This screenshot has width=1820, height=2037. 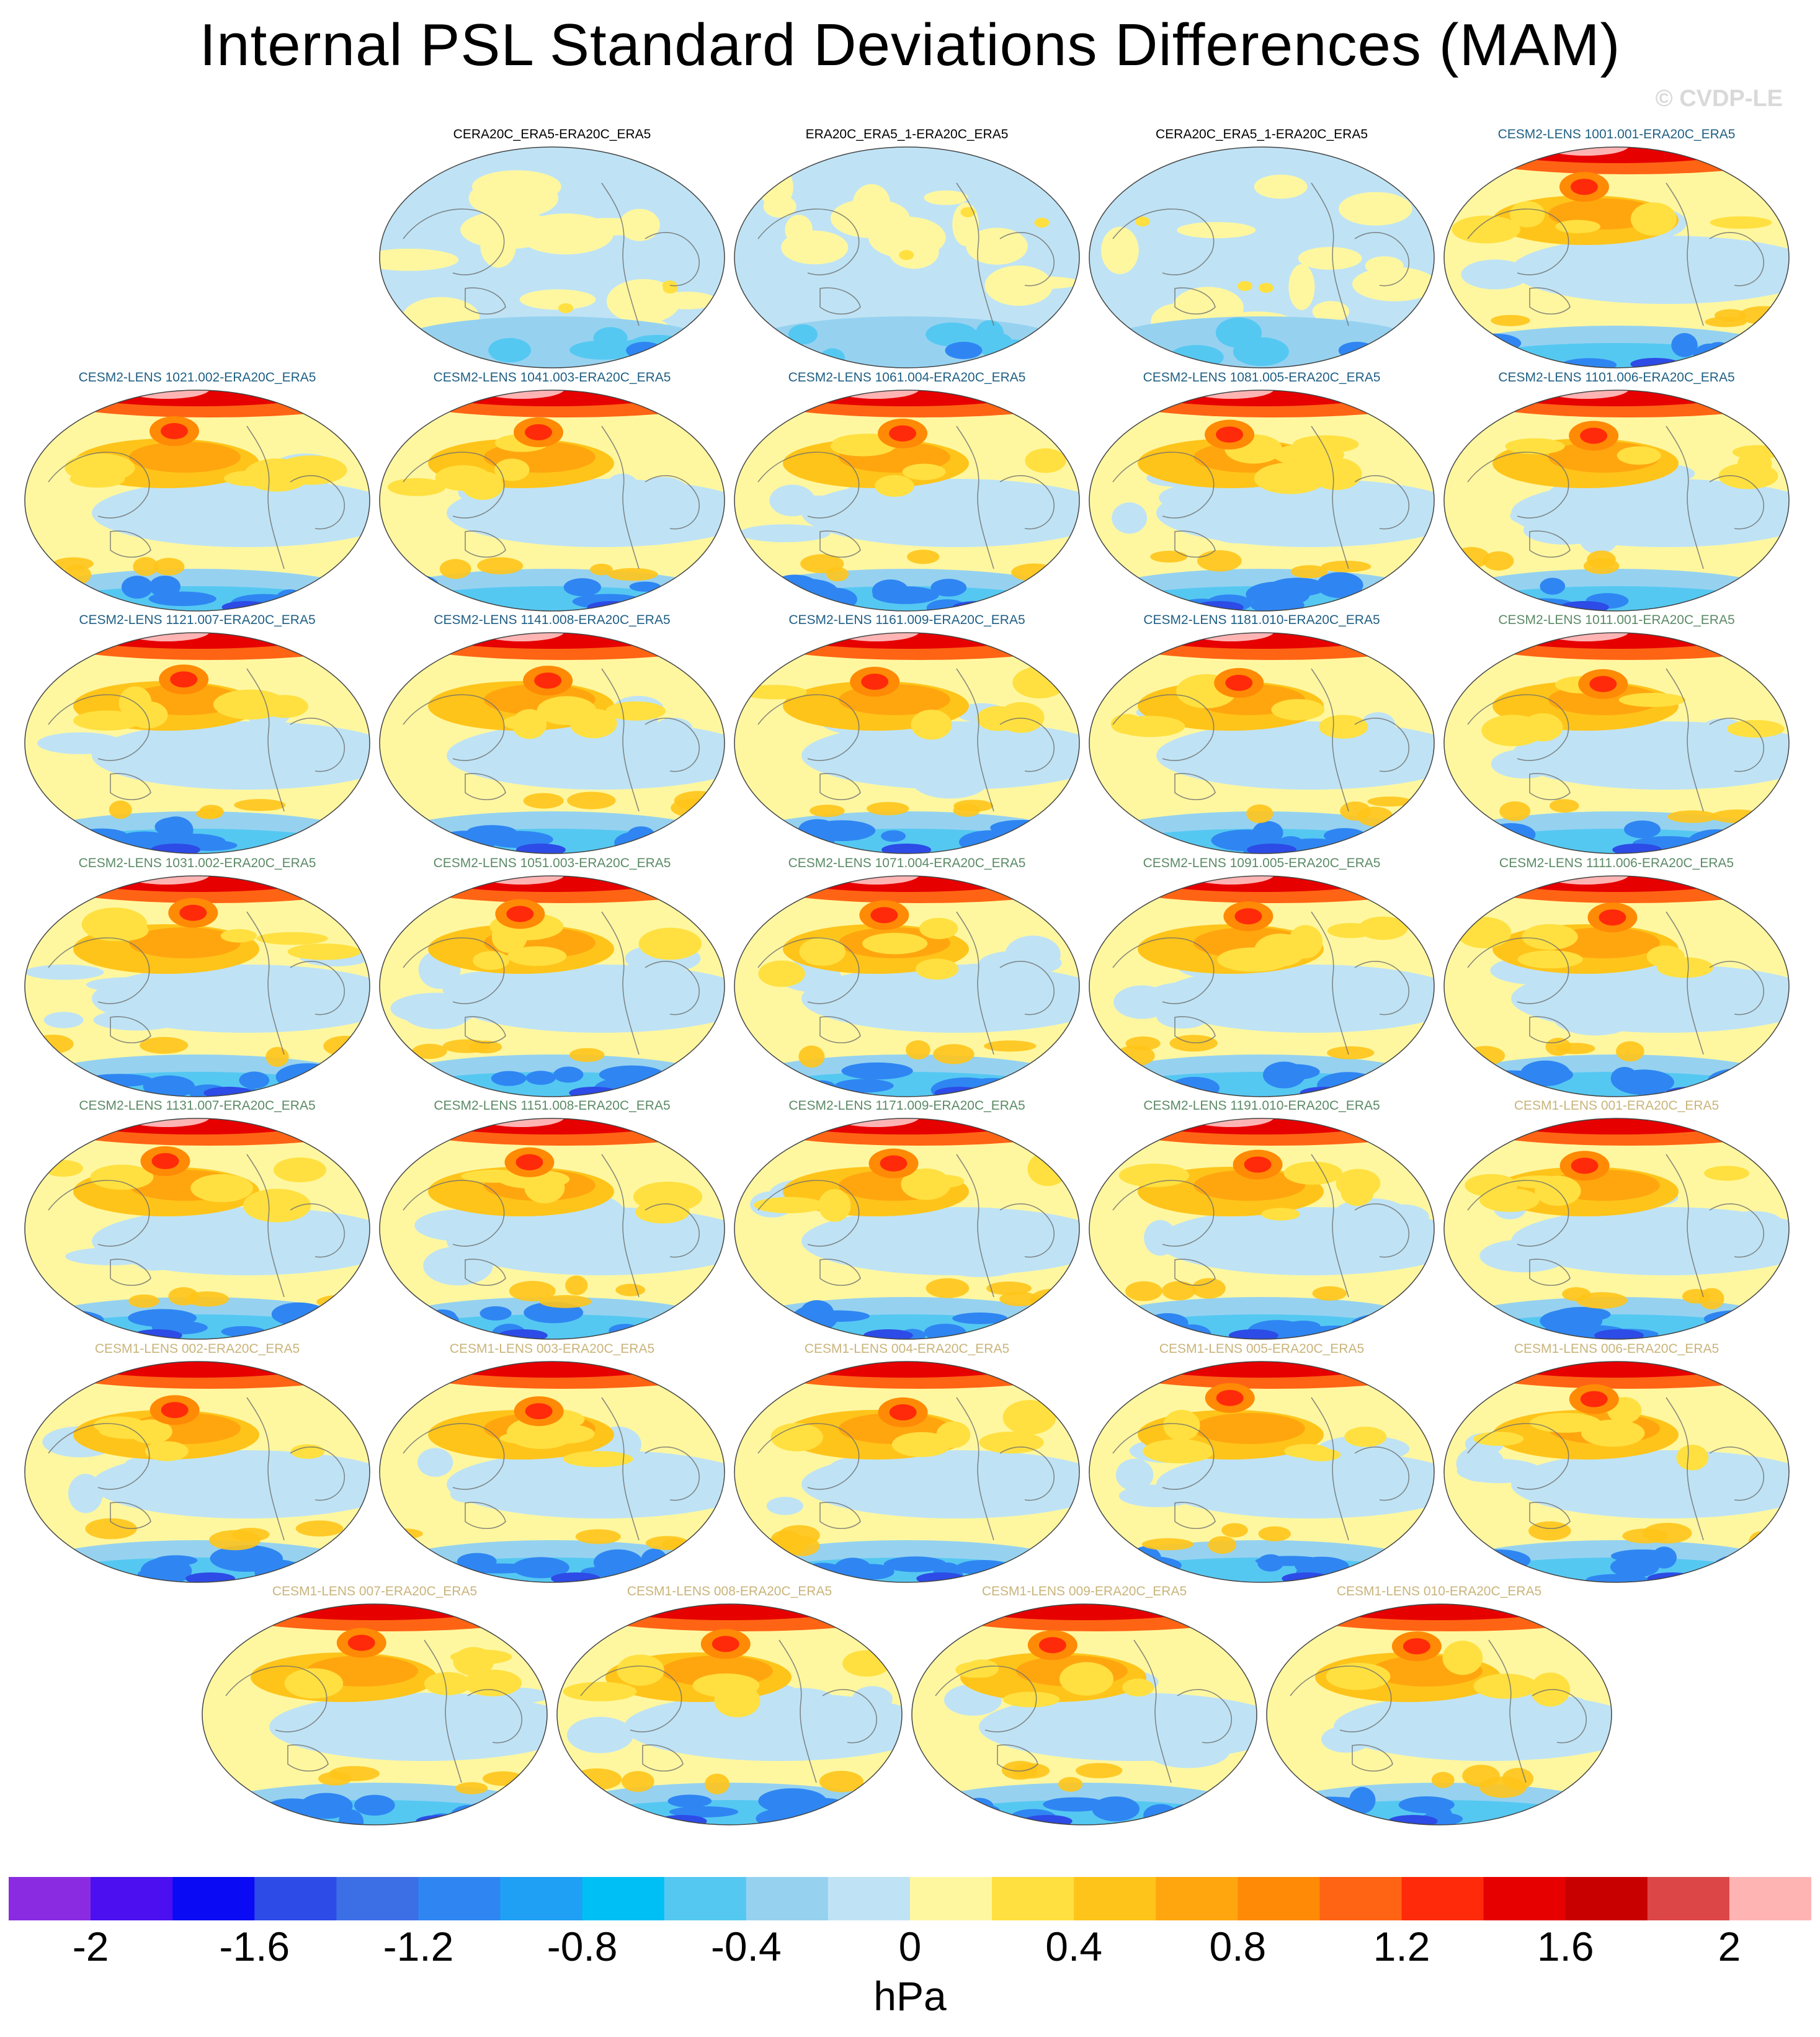 I want to click on map-panel: CESM2-LENS 1101.006-ERA20C_ERA5, so click(x=1616, y=492).